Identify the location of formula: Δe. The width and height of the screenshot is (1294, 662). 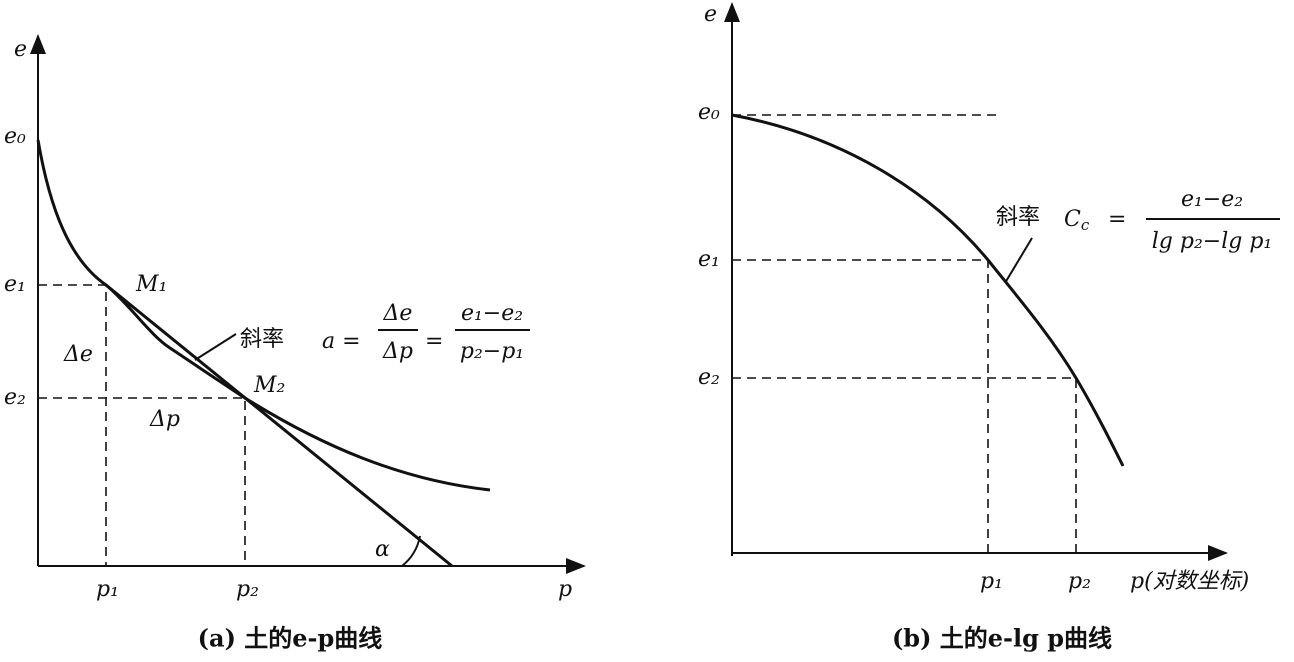
(398, 313).